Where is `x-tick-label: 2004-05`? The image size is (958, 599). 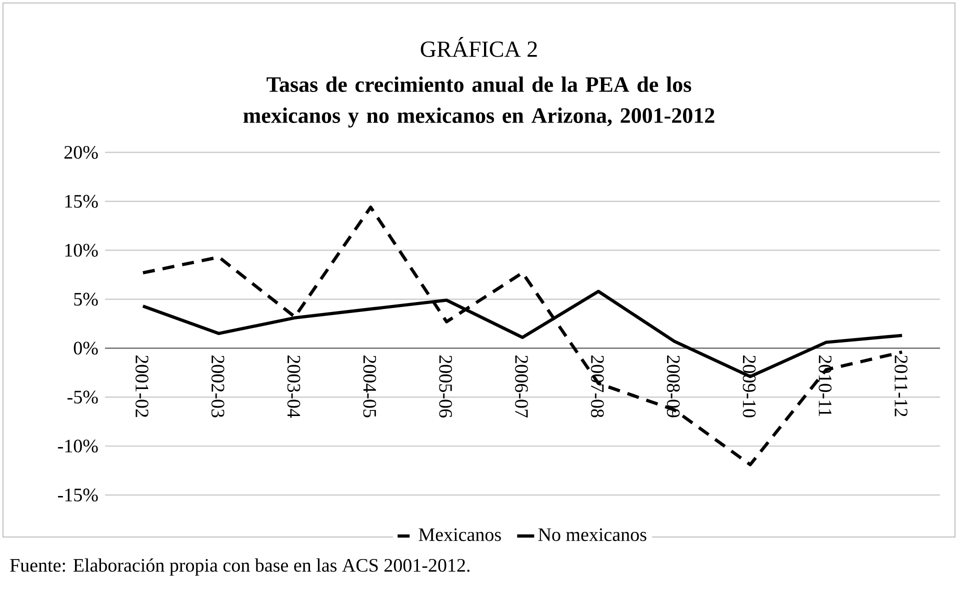
x-tick-label: 2004-05 is located at coordinates (369, 387).